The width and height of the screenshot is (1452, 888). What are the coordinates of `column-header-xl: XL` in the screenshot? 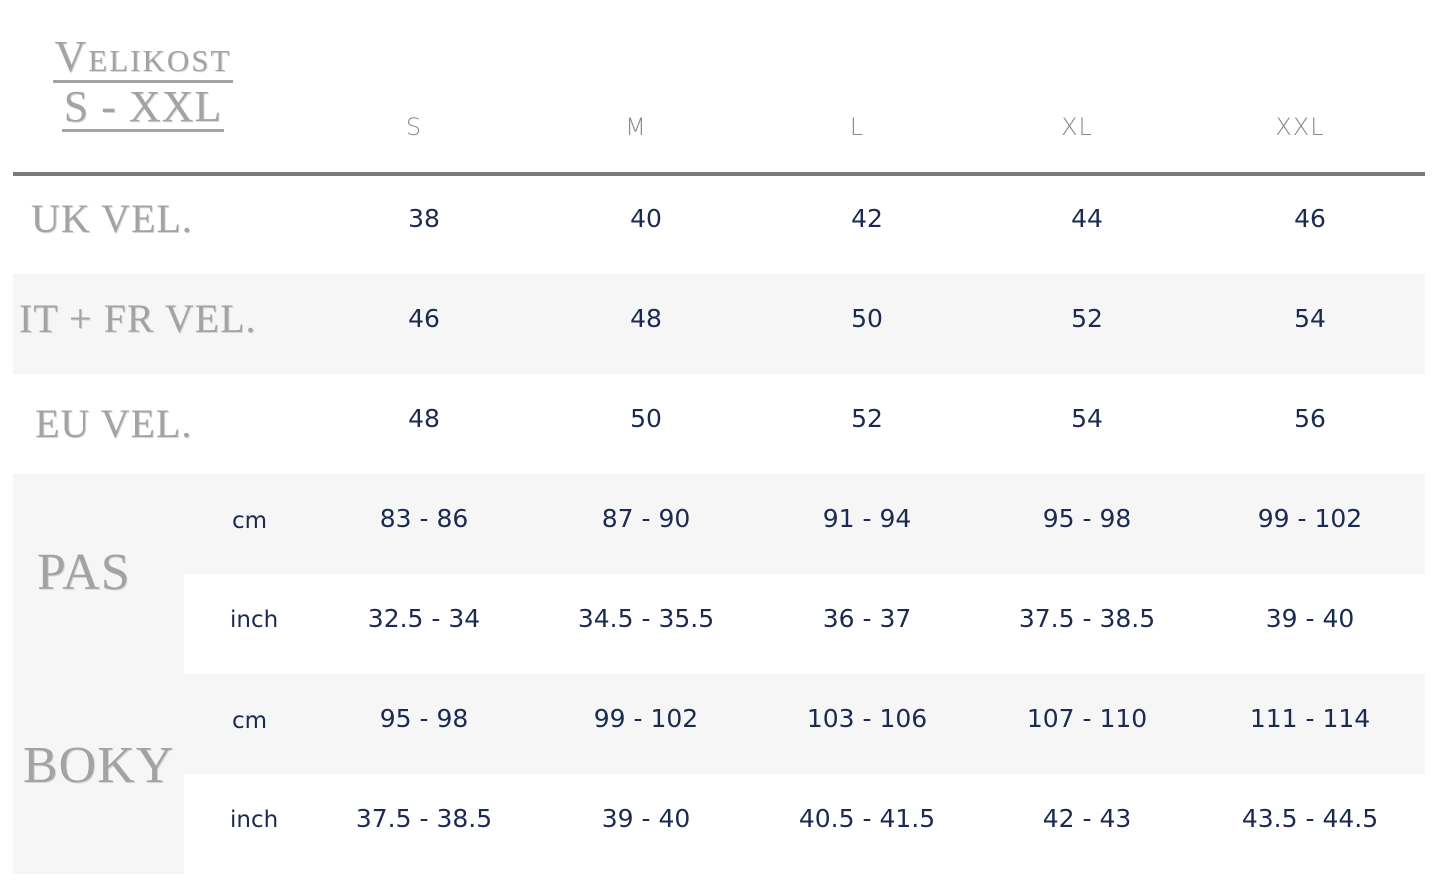 It's located at (1077, 127).